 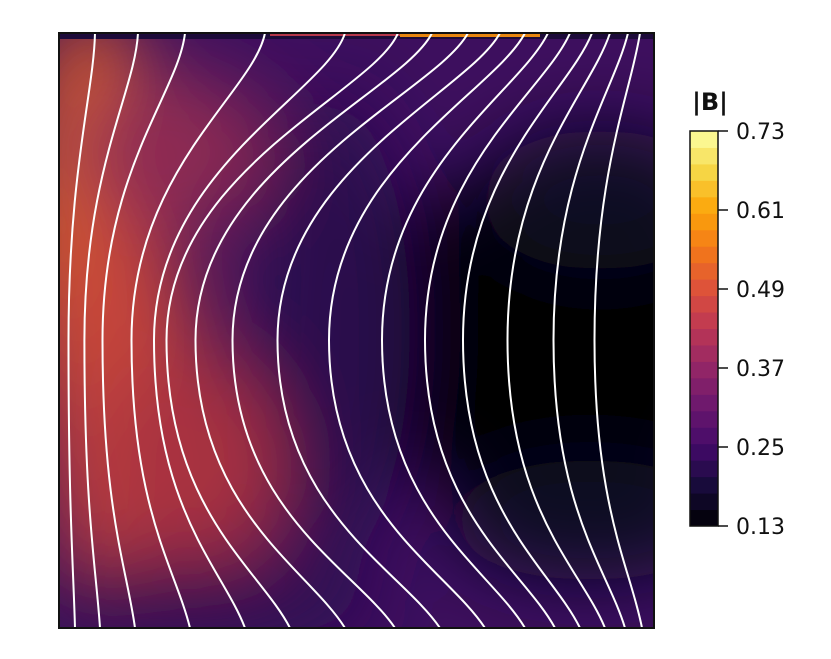 I want to click on colorbar-tick-label: 0.13, so click(x=760, y=527).